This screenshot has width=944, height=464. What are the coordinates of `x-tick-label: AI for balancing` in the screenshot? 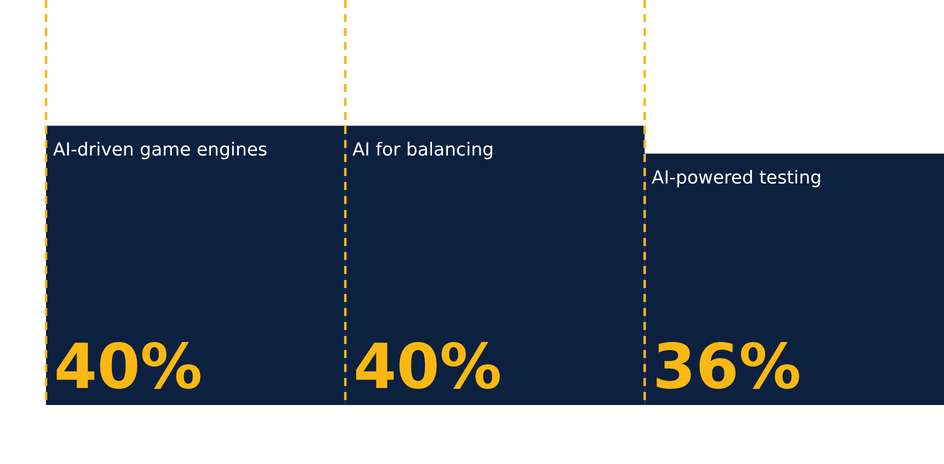 It's located at (423, 150).